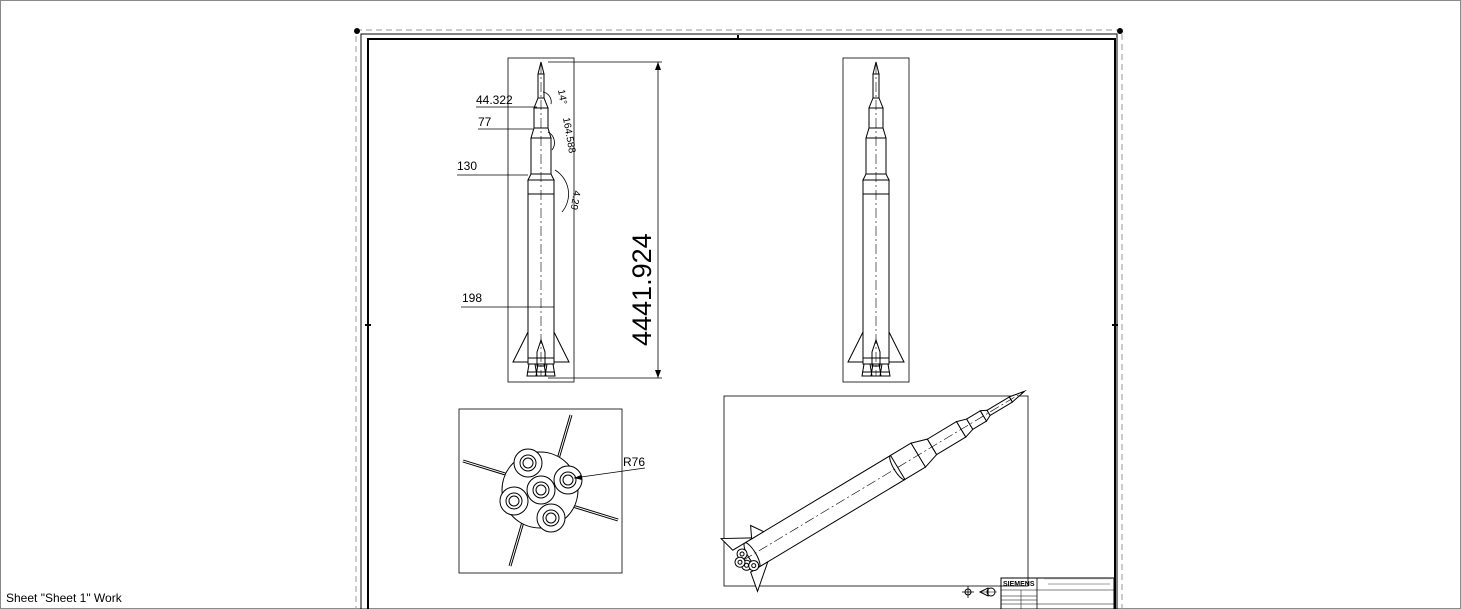 This screenshot has height=609, width=1461. I want to click on dim-diameter-2: 77, so click(485, 122).